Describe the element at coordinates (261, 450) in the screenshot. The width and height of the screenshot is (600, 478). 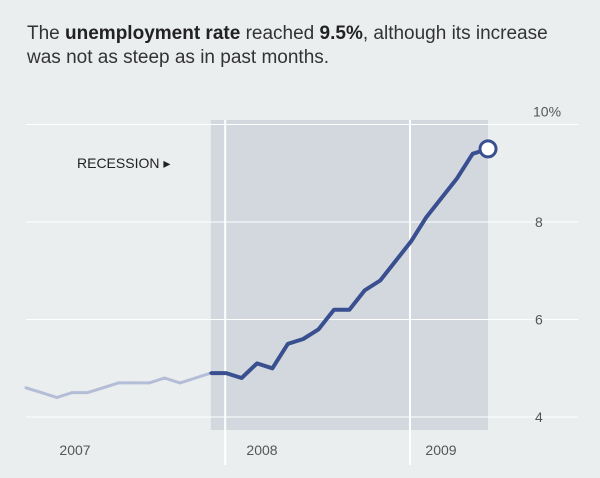
I see `x-tick-label: 2008` at that location.